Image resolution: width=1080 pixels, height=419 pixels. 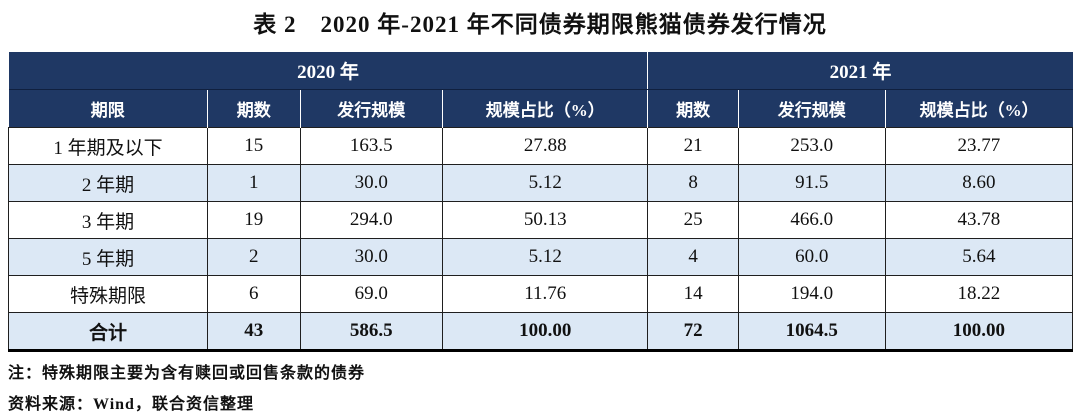 I want to click on table-cell: 18.22, so click(x=979, y=294).